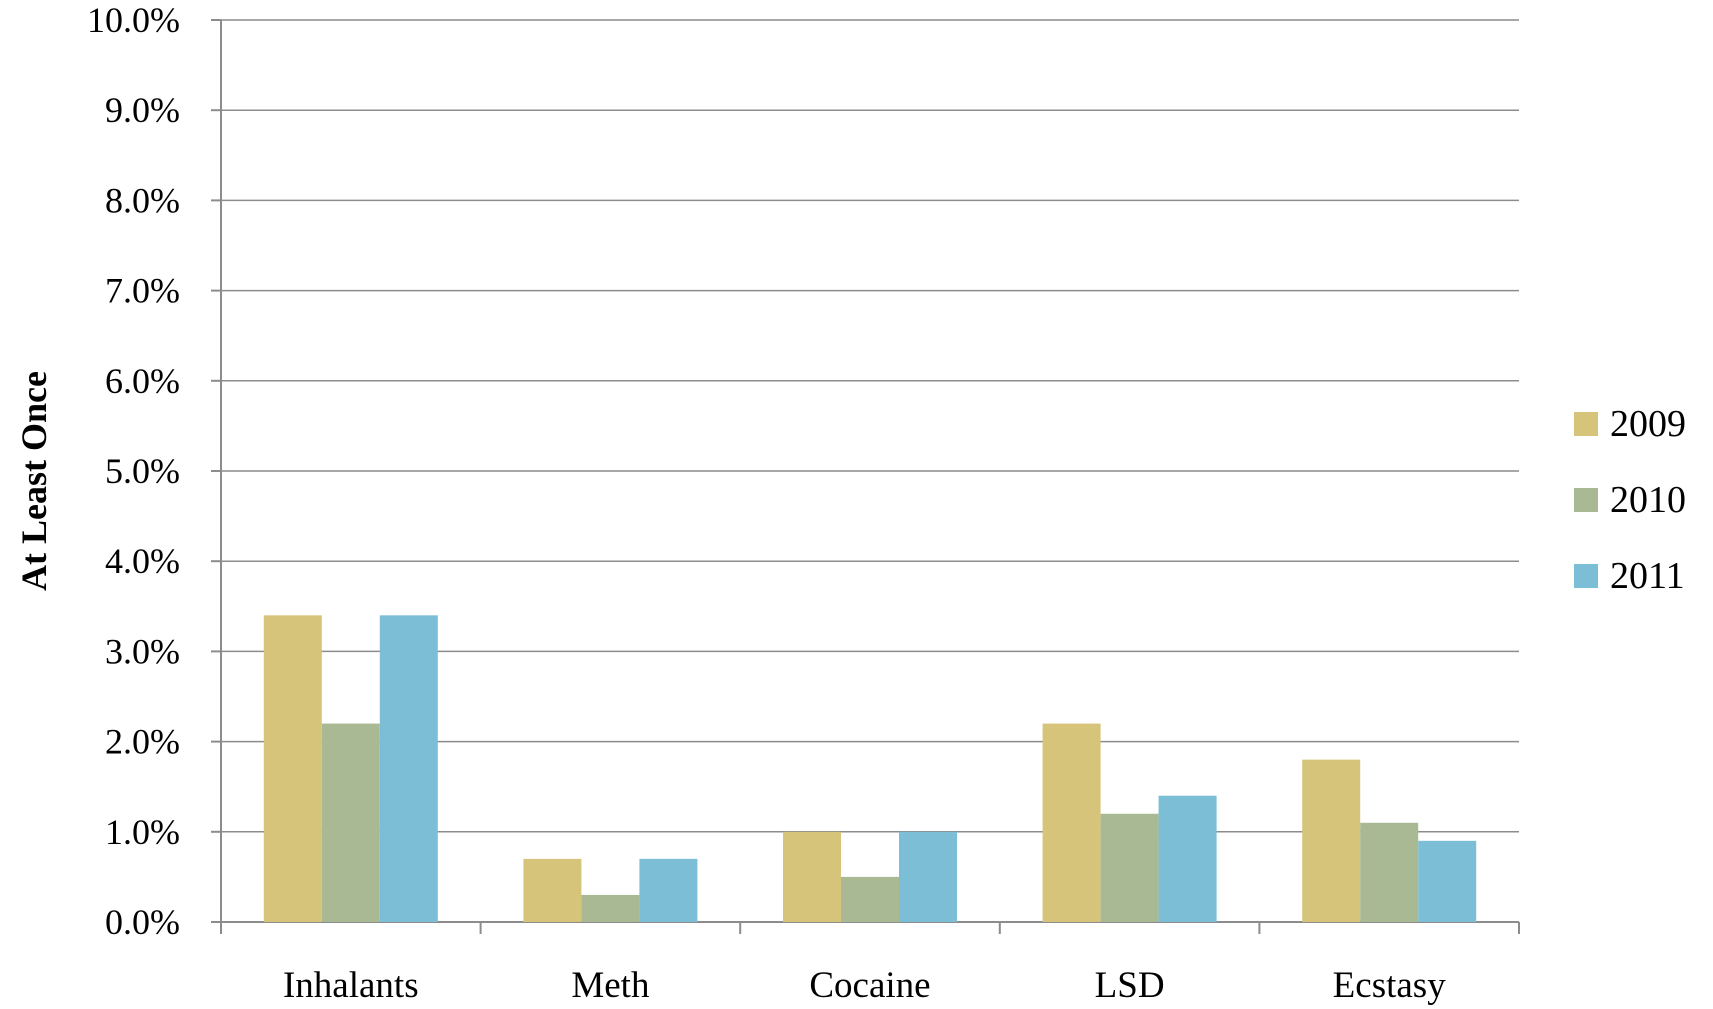 The width and height of the screenshot is (1713, 1009). What do you see at coordinates (142, 471) in the screenshot?
I see `y-tick-label: 5.0%` at bounding box center [142, 471].